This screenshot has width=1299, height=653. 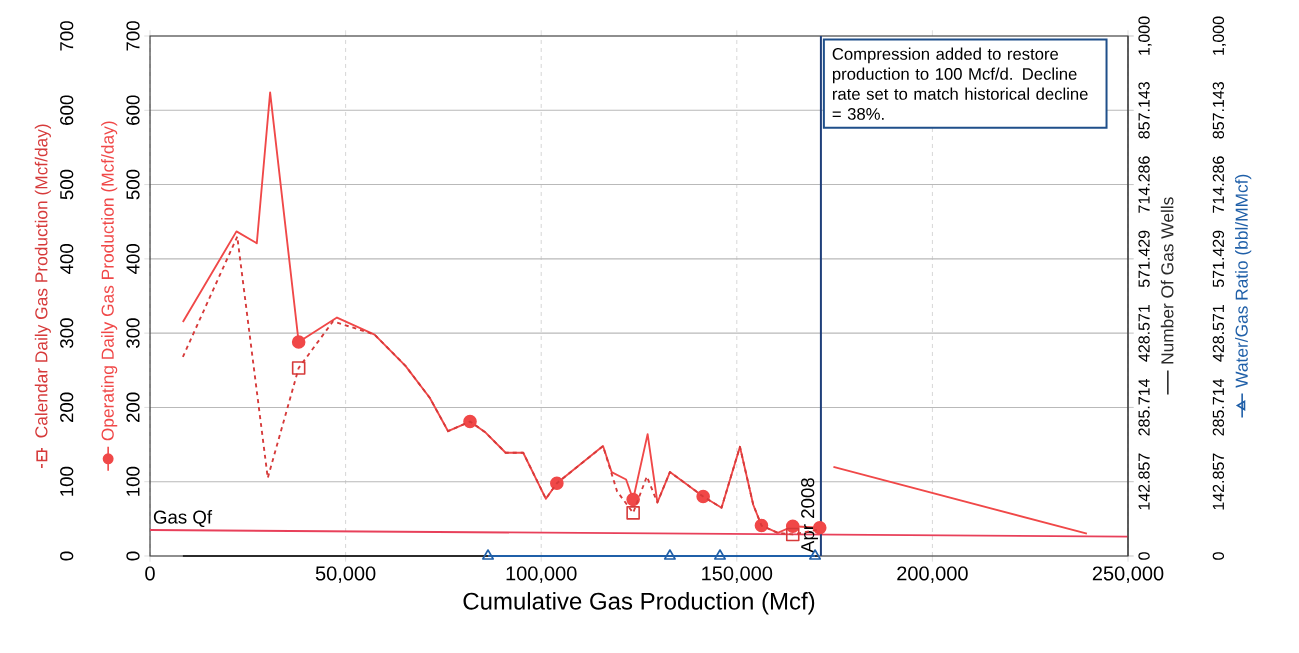 I want to click on y3-tick-label: 100, so click(x=133, y=481).